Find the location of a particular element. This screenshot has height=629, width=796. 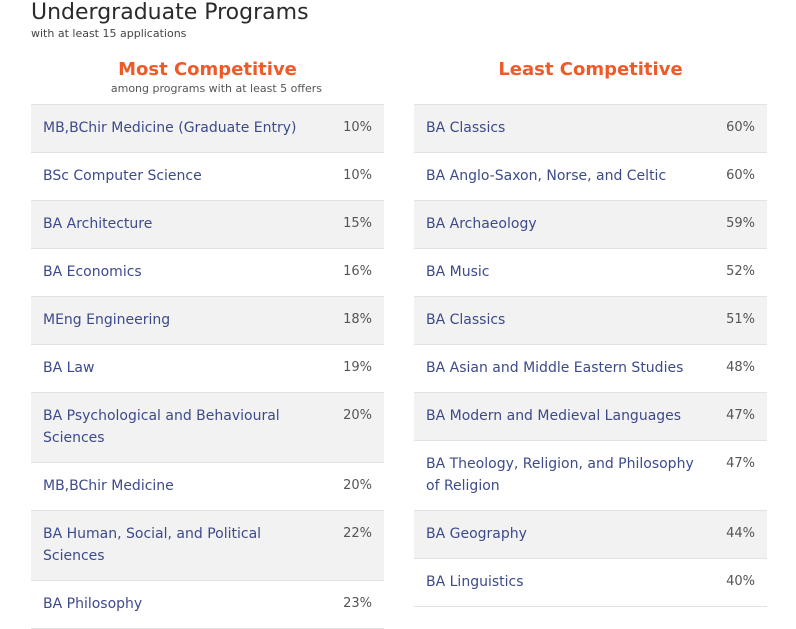

program-name: BA Music is located at coordinates (458, 272).